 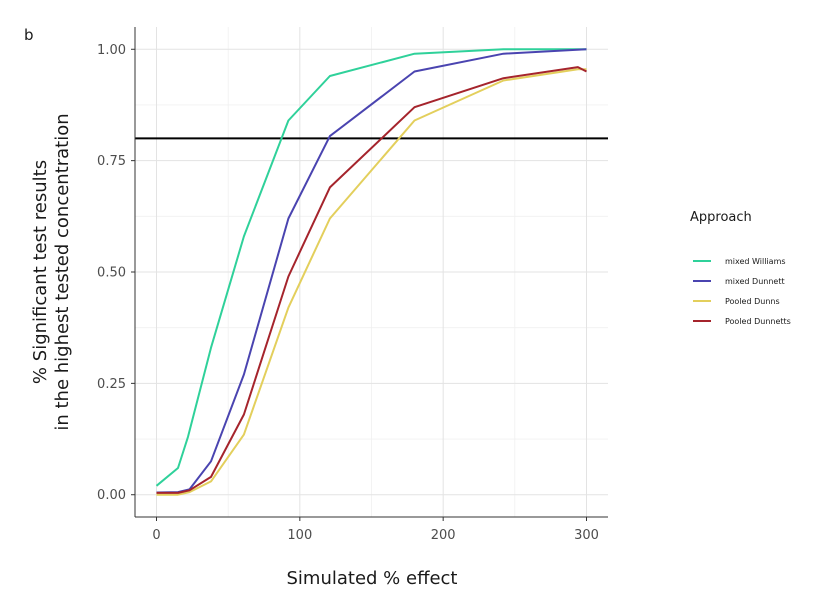 What do you see at coordinates (62, 271) in the screenshot?
I see `y-axis-title-line-2: in the highest tested concentration` at bounding box center [62, 271].